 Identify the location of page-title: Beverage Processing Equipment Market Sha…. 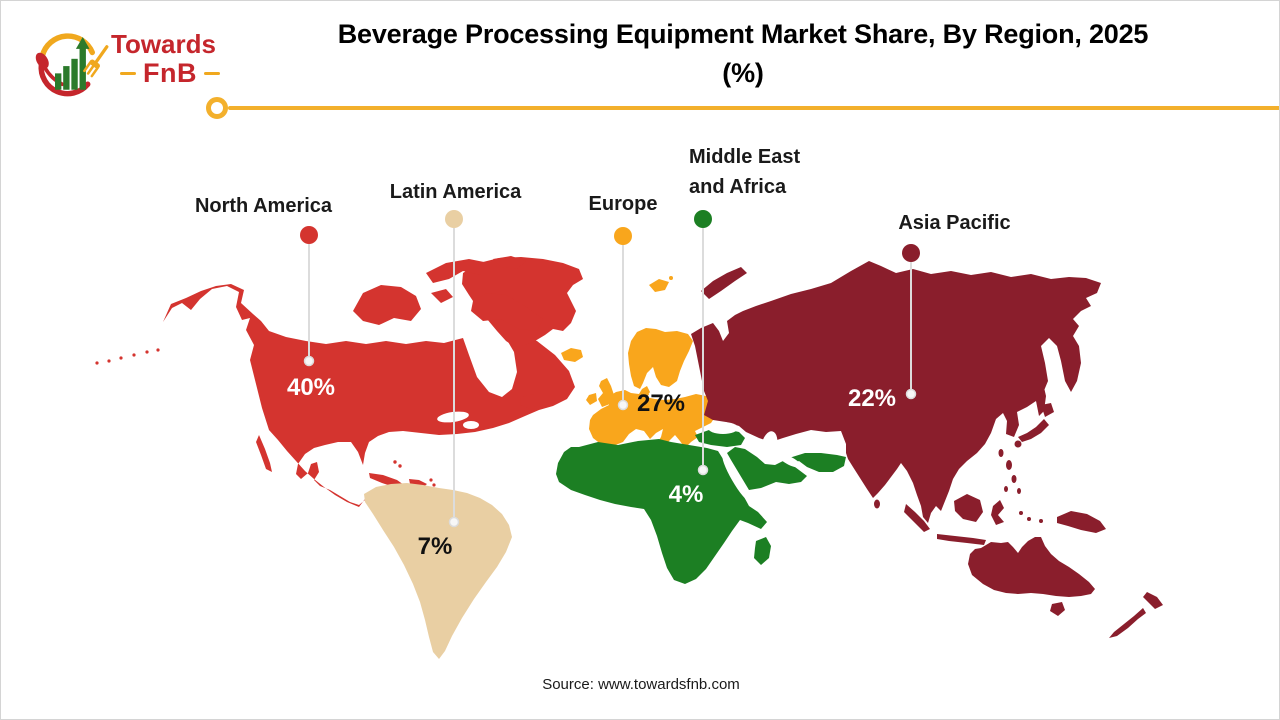
(743, 54).